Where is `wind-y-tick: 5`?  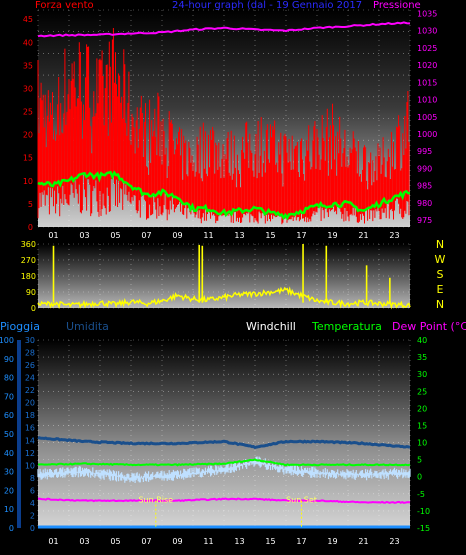 wind-y-tick: 5 is located at coordinates (30, 204).